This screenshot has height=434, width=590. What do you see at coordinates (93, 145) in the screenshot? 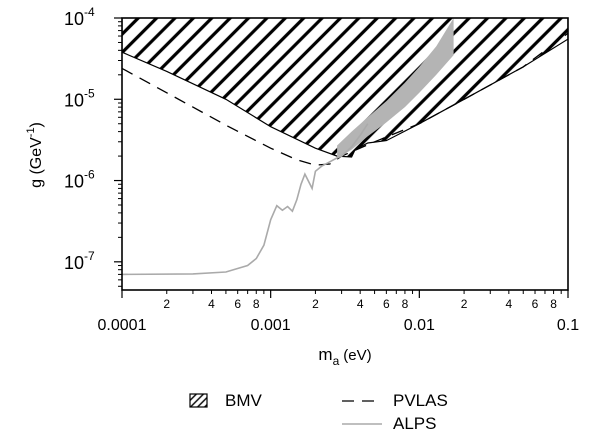
I see `y-axis: 10⁻⁷ 10⁻⁶ 10⁻⁵ 10⁻⁴` at bounding box center [93, 145].